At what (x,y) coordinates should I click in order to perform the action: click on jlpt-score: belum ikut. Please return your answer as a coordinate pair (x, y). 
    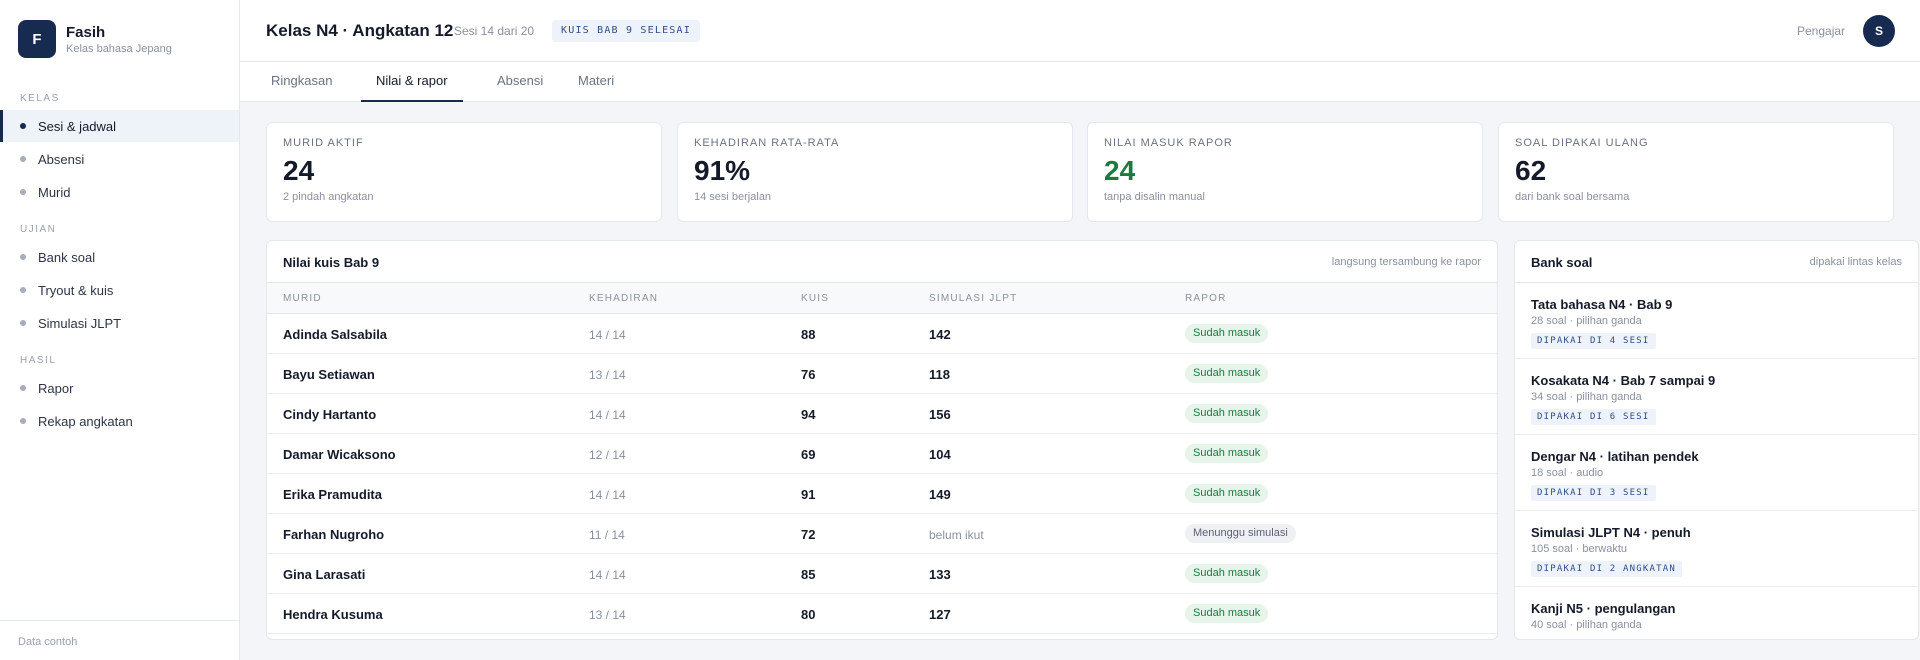
    Looking at the image, I should click on (956, 535).